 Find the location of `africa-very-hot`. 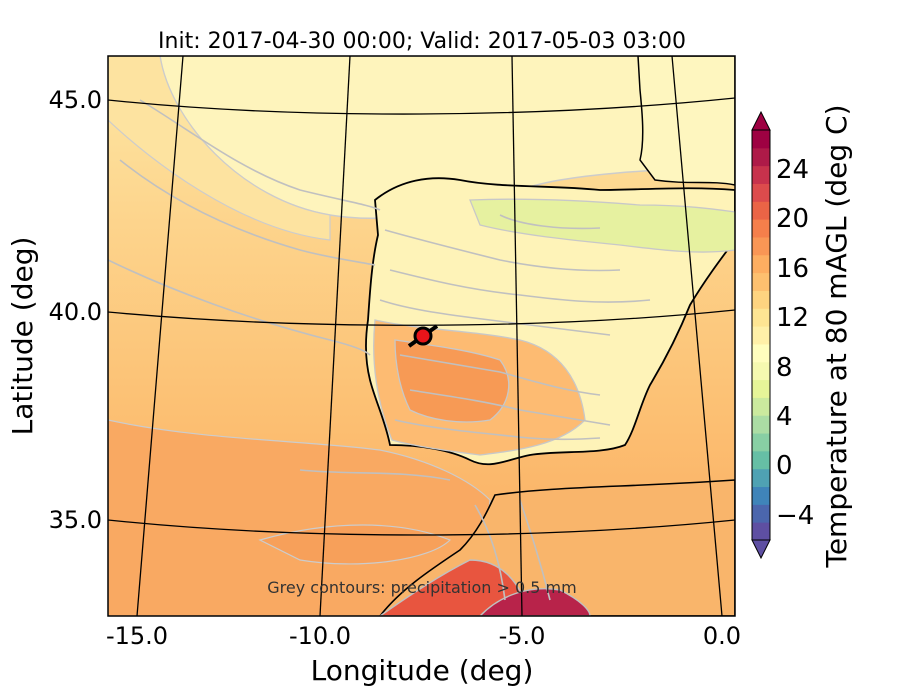

africa-very-hot is located at coordinates (535, 602).